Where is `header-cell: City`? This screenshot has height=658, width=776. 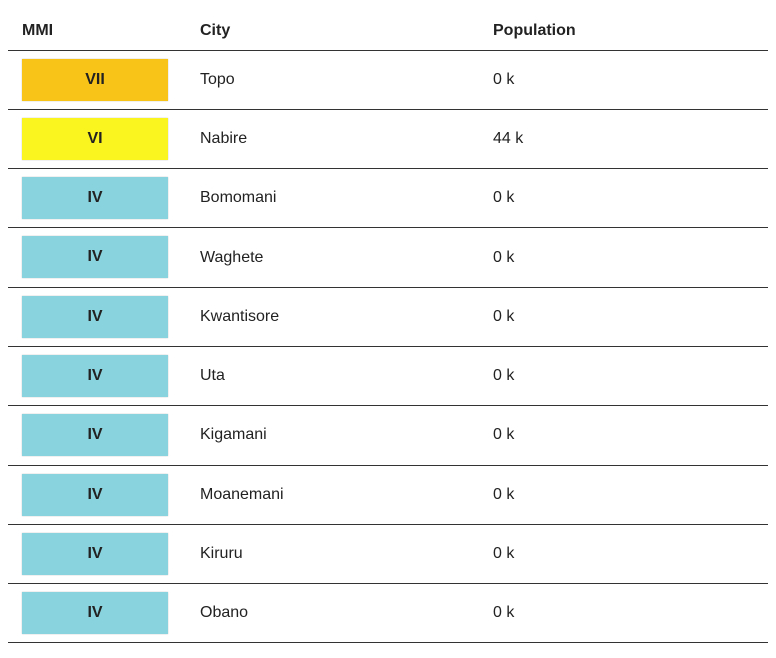
header-cell: City is located at coordinates (215, 30).